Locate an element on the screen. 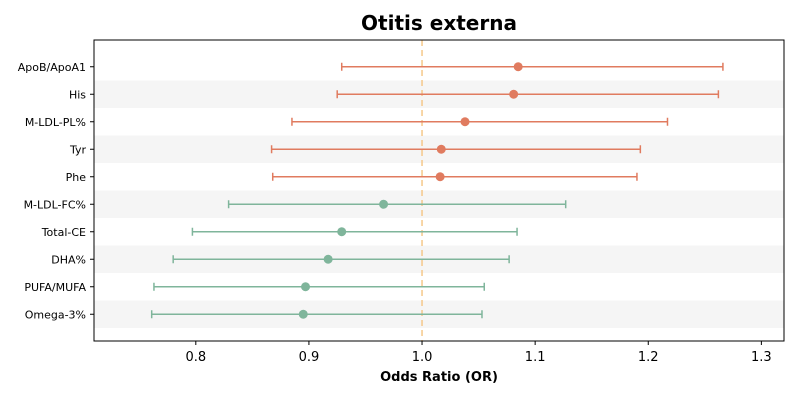 This screenshot has height=400, width=800. x-axis-ticks: 0.8 0.9 1.0 1.1 1.2 1.3 is located at coordinates (478, 353).